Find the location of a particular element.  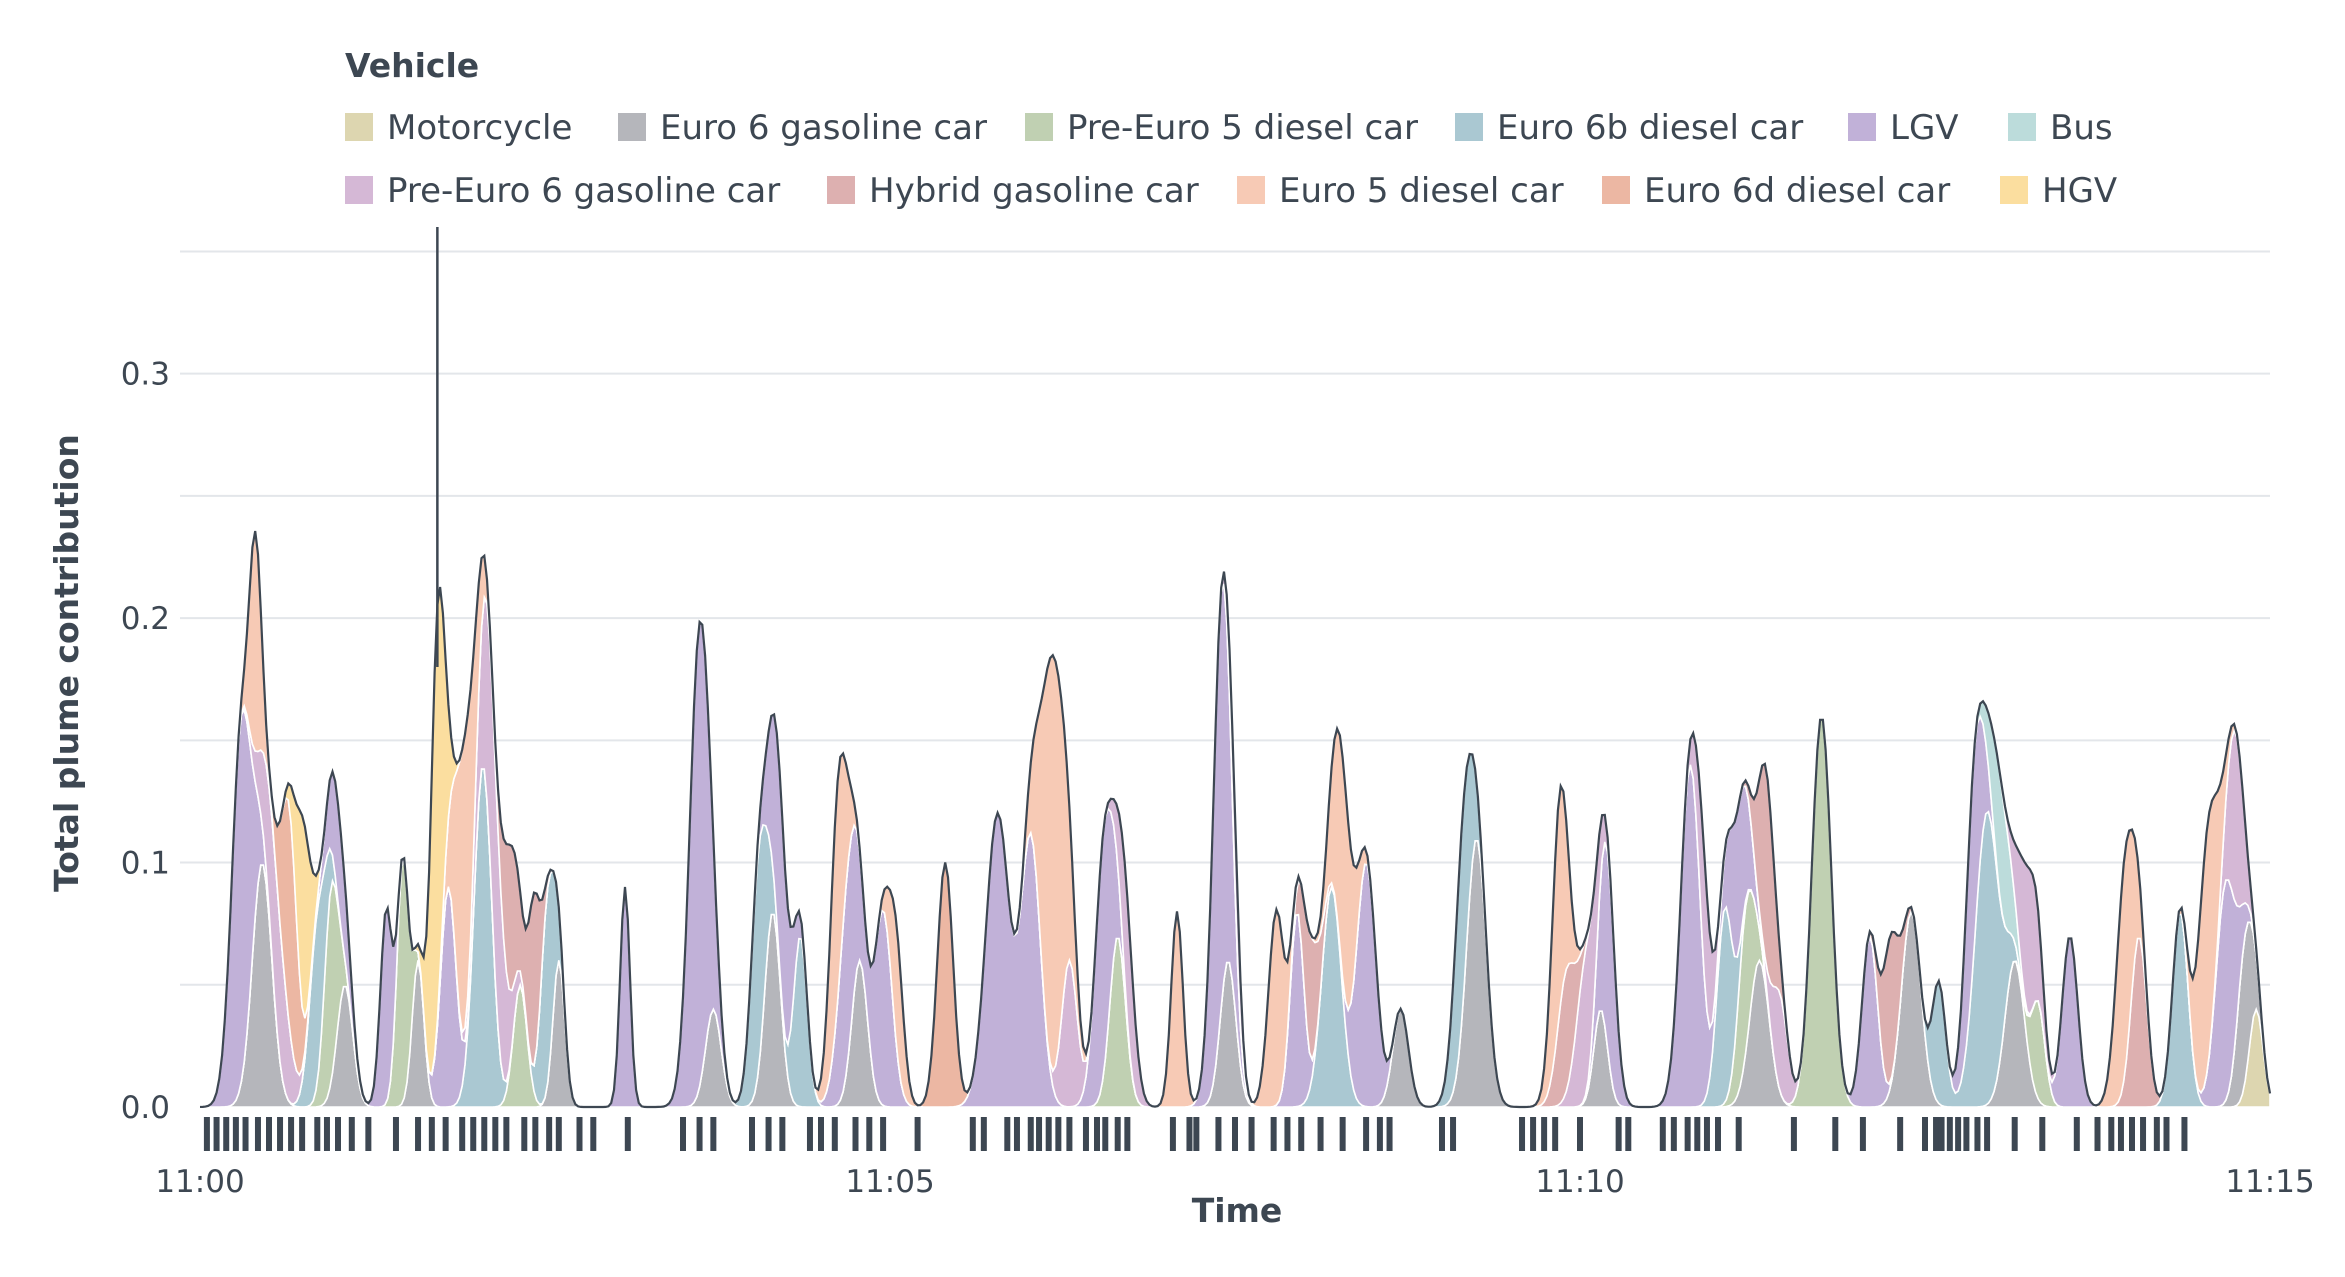

y-tick-label: 0.3 is located at coordinates (145, 375).